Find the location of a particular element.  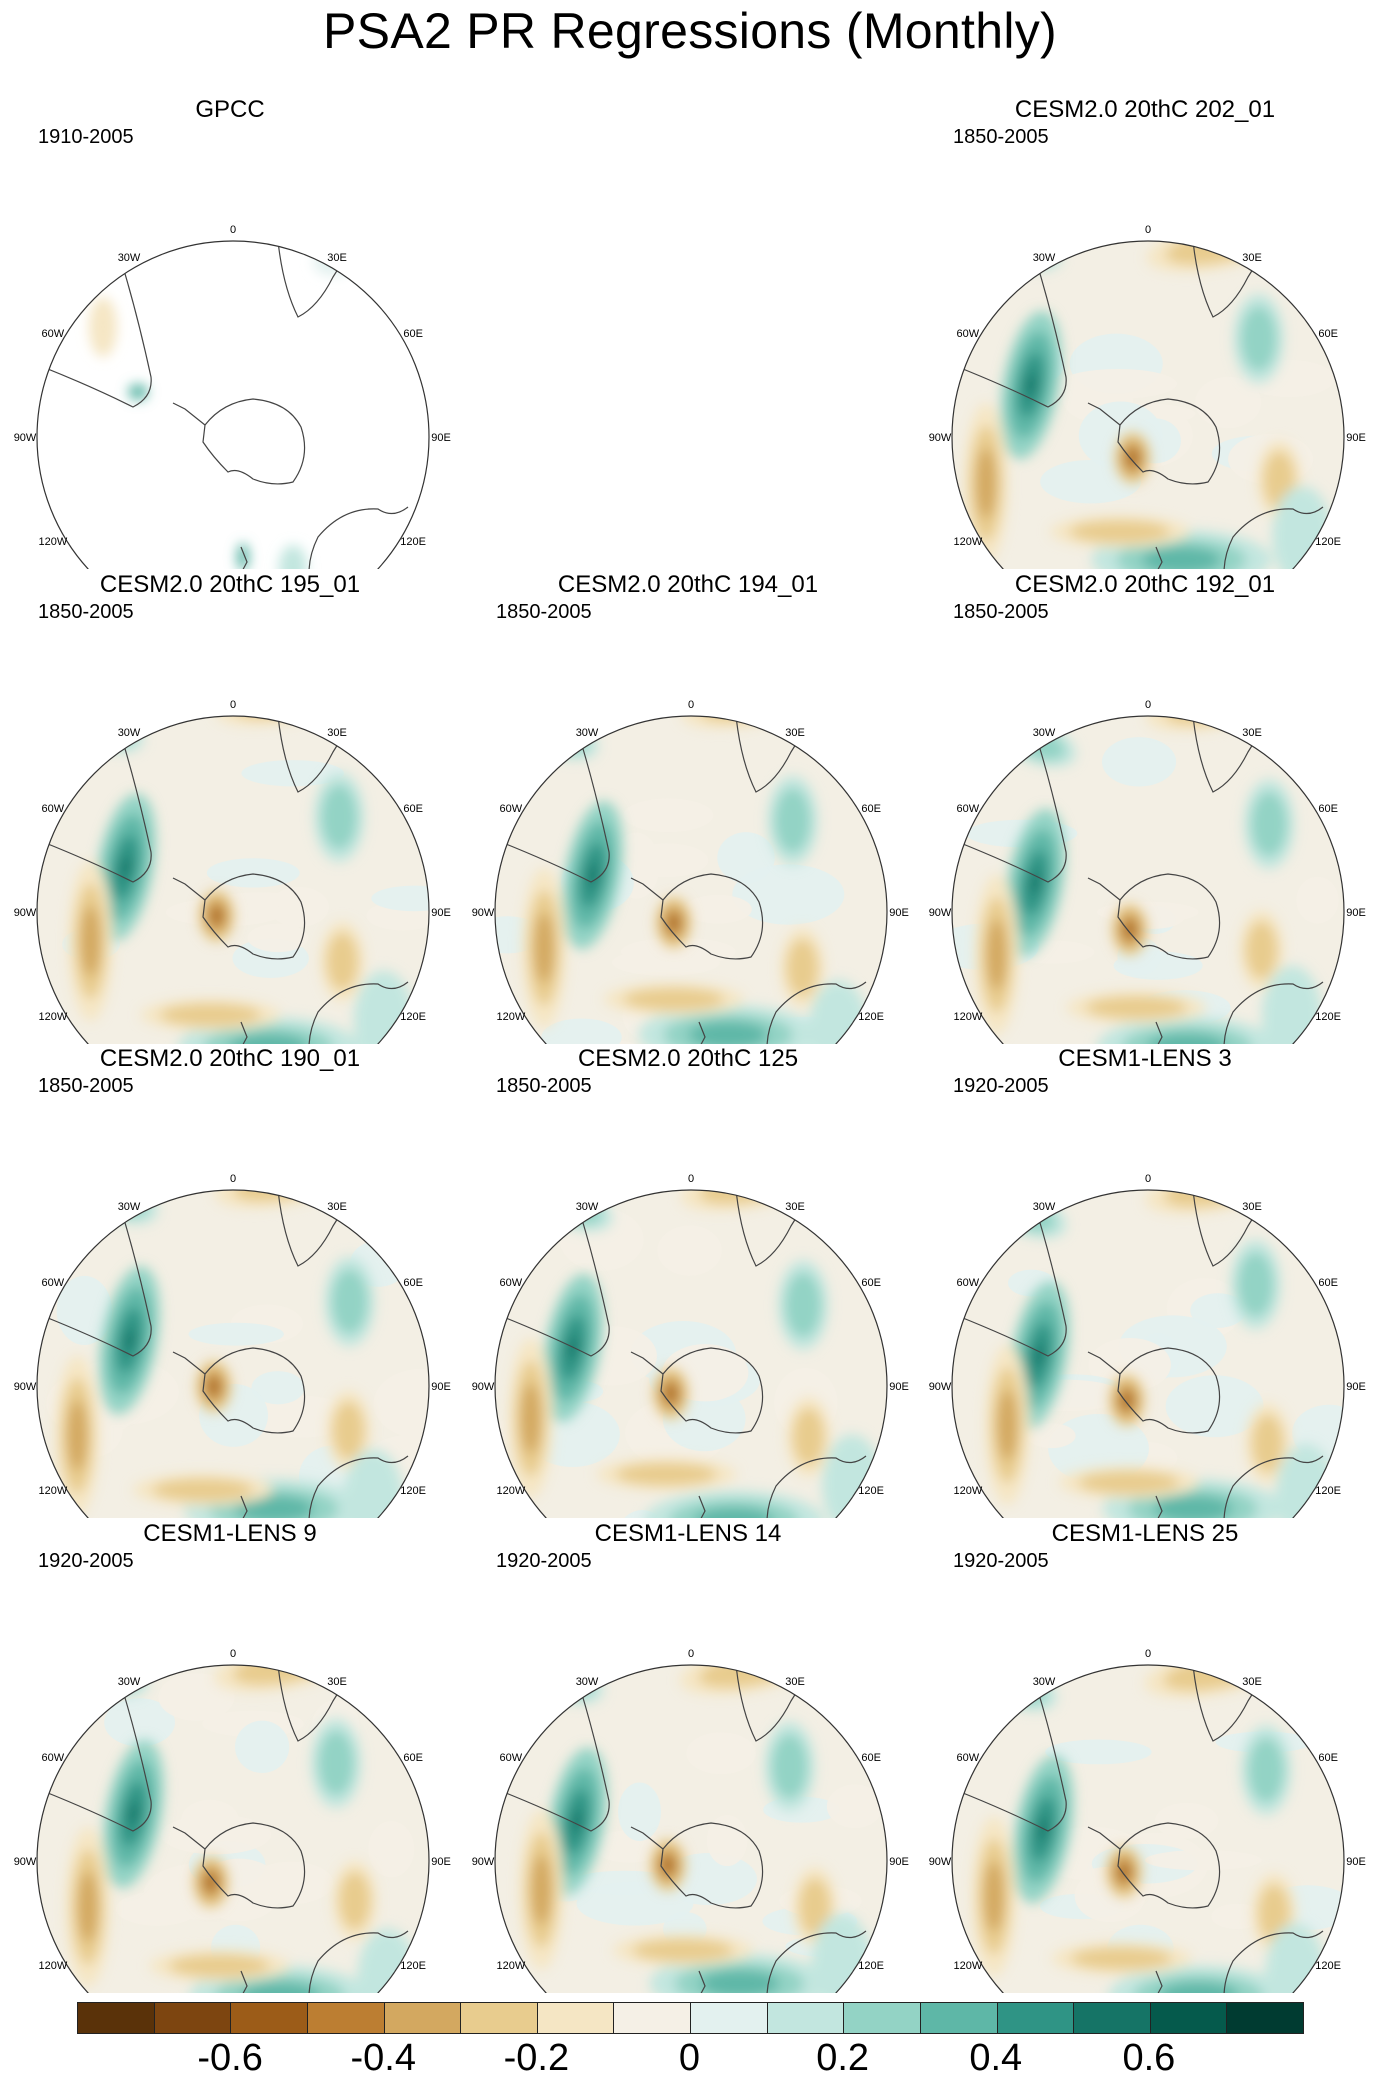

panel-title: CESM1-LENS 14 is located at coordinates (688, 1533).